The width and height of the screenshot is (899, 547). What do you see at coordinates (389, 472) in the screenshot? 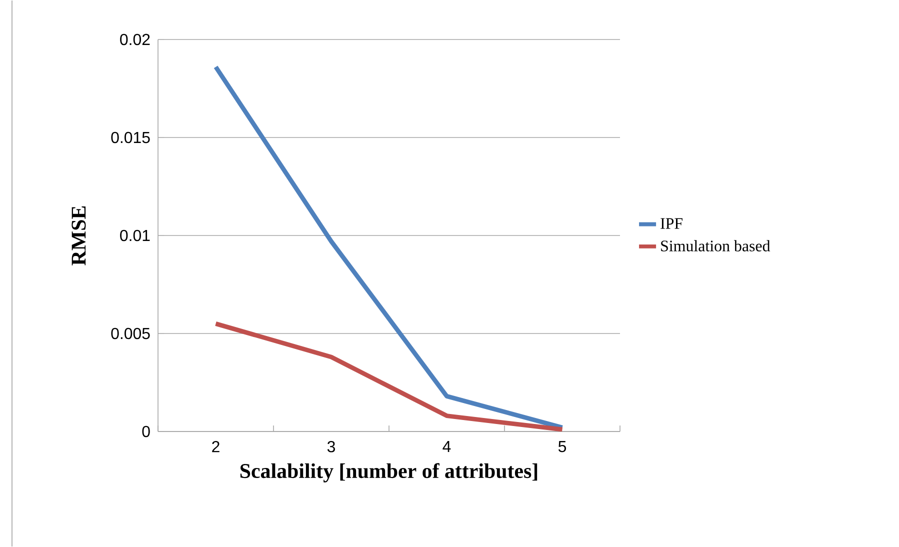
I see `x-axis-title: Scalability [number of attributes]` at bounding box center [389, 472].